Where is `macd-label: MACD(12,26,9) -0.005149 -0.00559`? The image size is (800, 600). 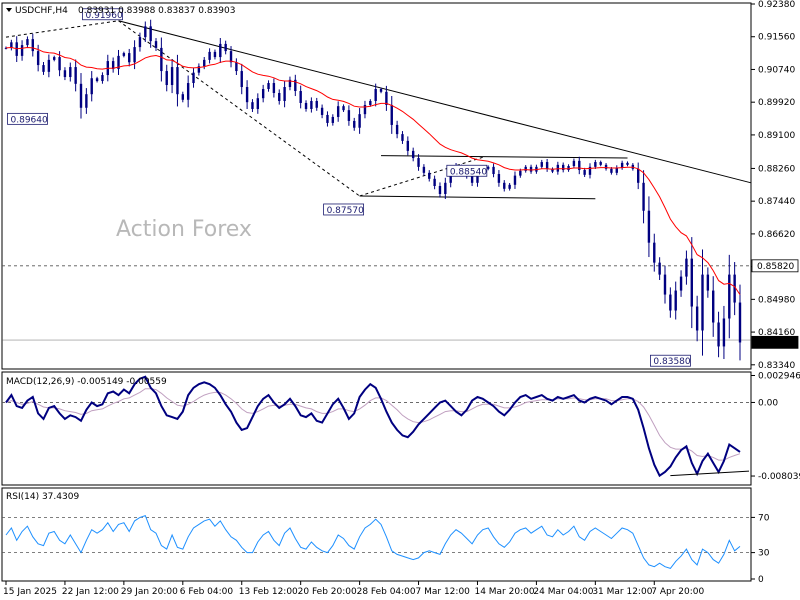
macd-label: MACD(12,26,9) -0.005149 -0.00559 is located at coordinates (86, 382).